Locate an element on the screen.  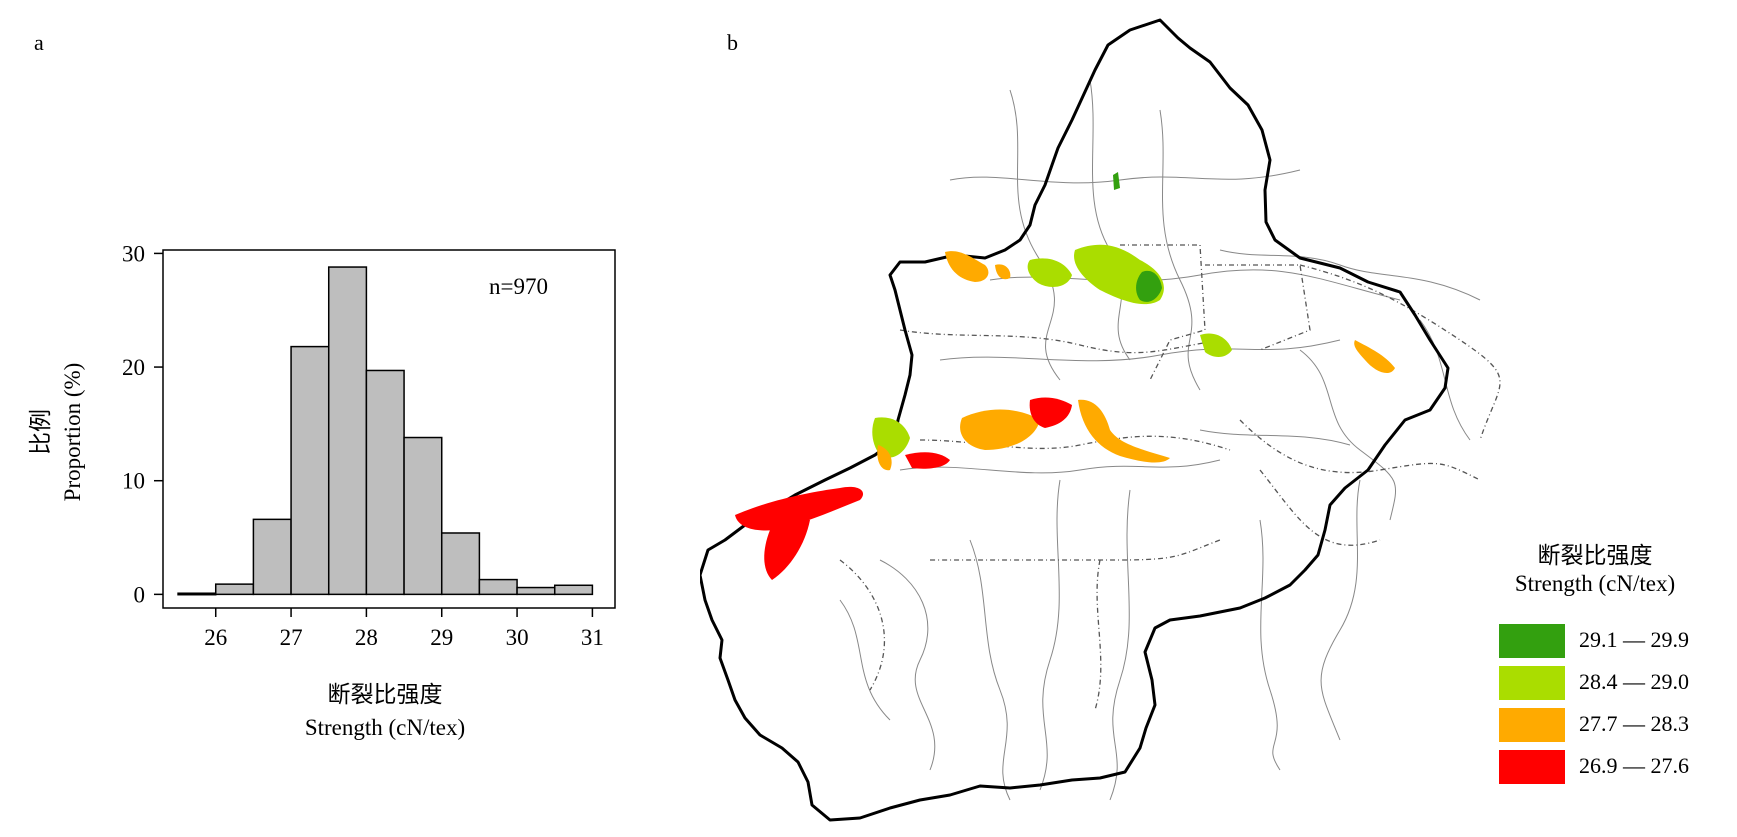
y-tick-label: 0 is located at coordinates (140, 594).